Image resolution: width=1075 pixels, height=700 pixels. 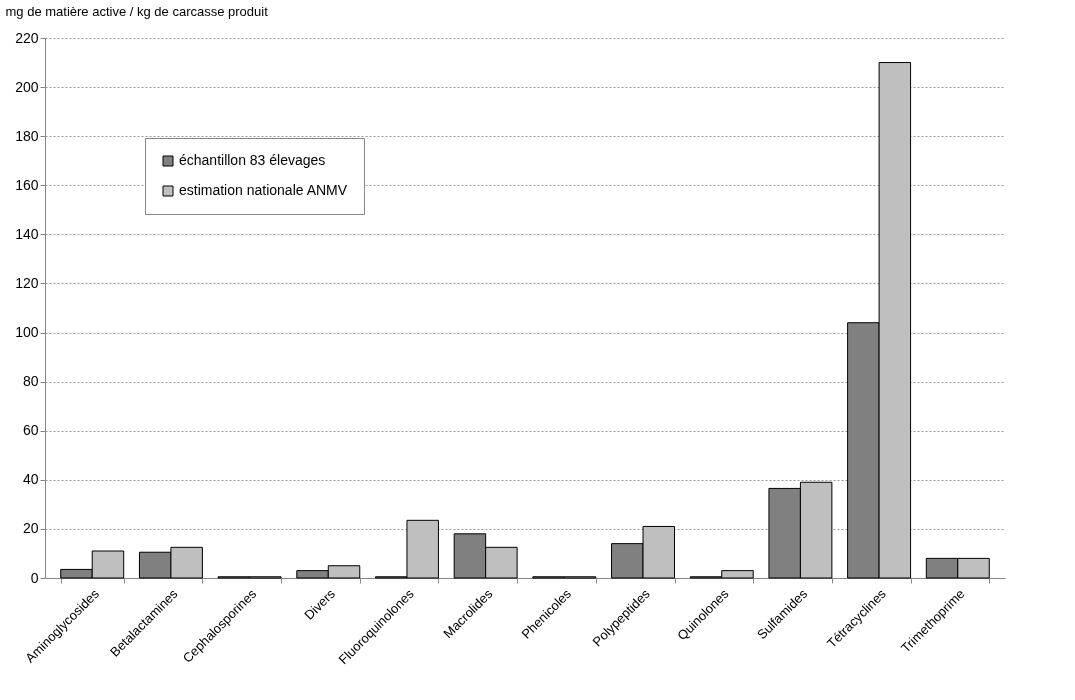 What do you see at coordinates (27, 37) in the screenshot?
I see `y-tick-label: 220` at bounding box center [27, 37].